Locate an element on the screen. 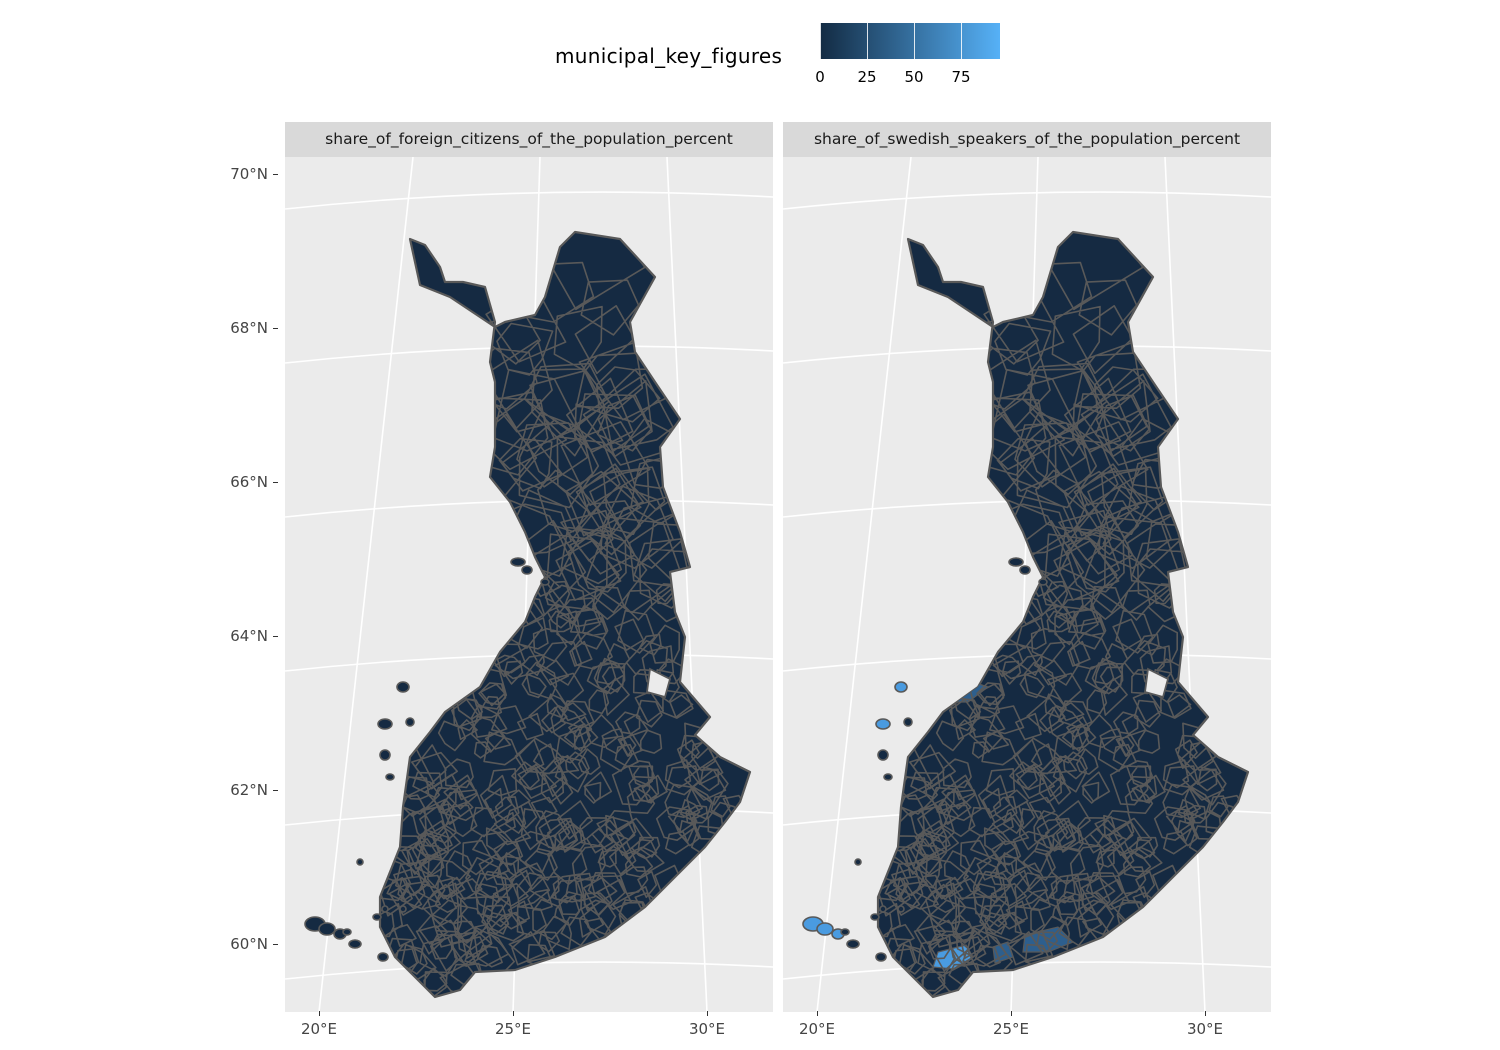 The height and width of the screenshot is (1050, 1500). y-tick-label: 62°N is located at coordinates (249, 790).